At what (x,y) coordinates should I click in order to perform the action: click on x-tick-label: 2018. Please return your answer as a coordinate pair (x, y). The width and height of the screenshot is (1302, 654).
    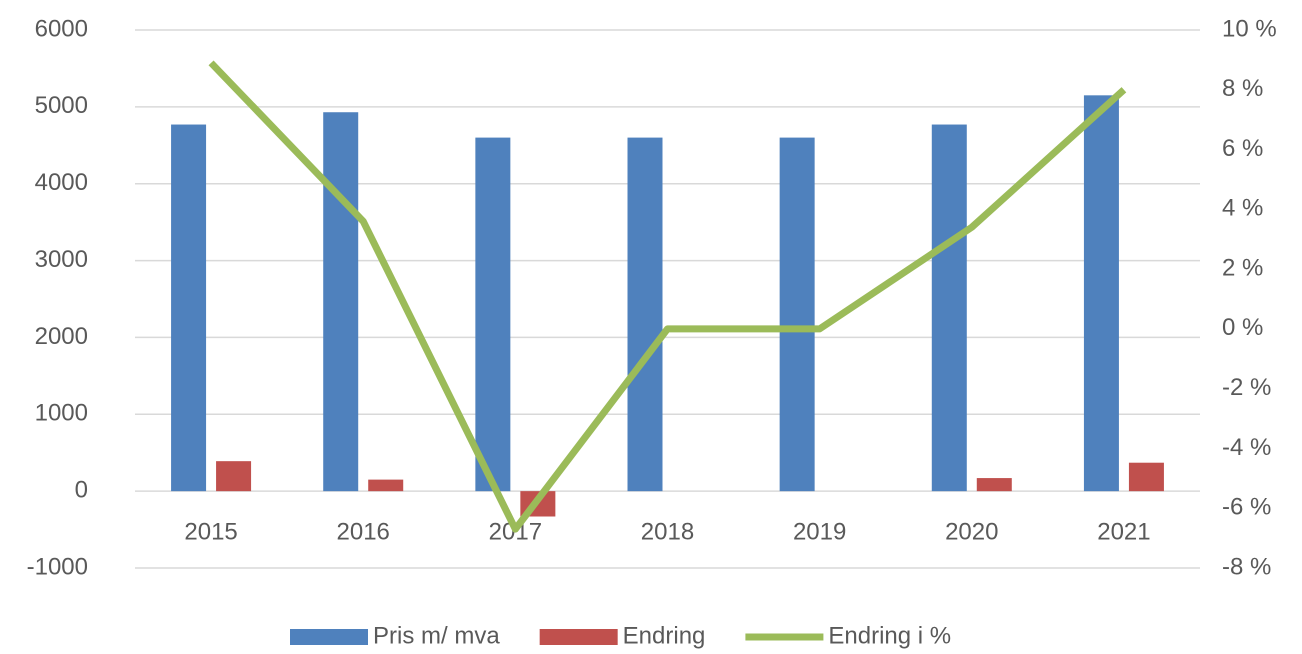
    Looking at the image, I should click on (667, 531).